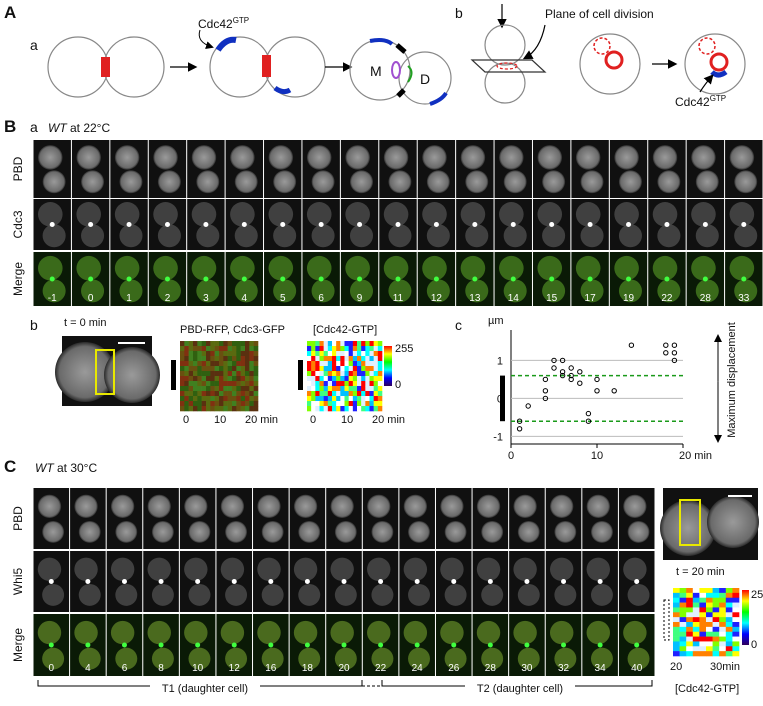  What do you see at coordinates (388, 366) in the screenshot?
I see `colorbar` at bounding box center [388, 366].